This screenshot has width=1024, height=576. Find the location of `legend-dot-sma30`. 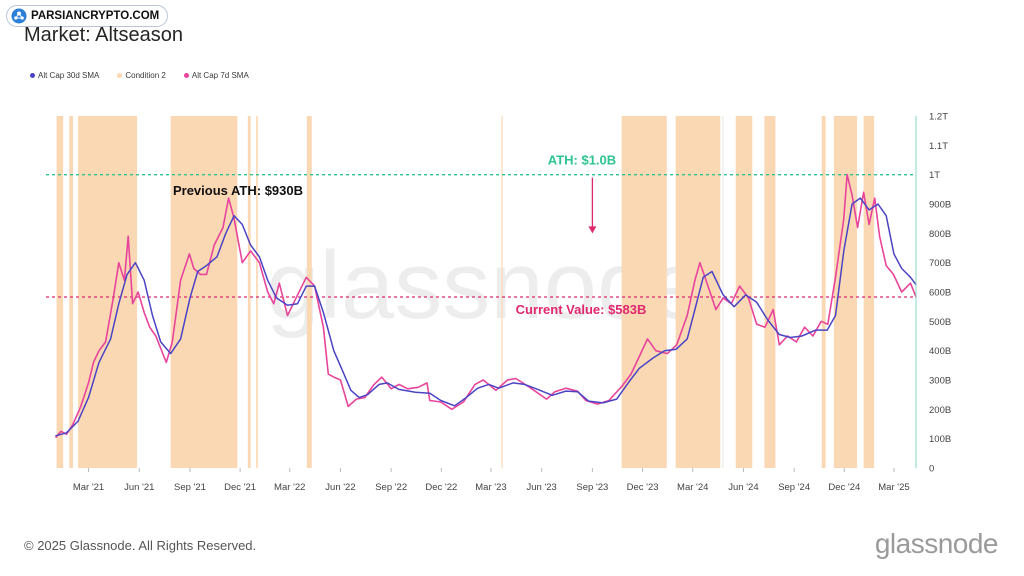

legend-dot-sma30 is located at coordinates (32, 75).